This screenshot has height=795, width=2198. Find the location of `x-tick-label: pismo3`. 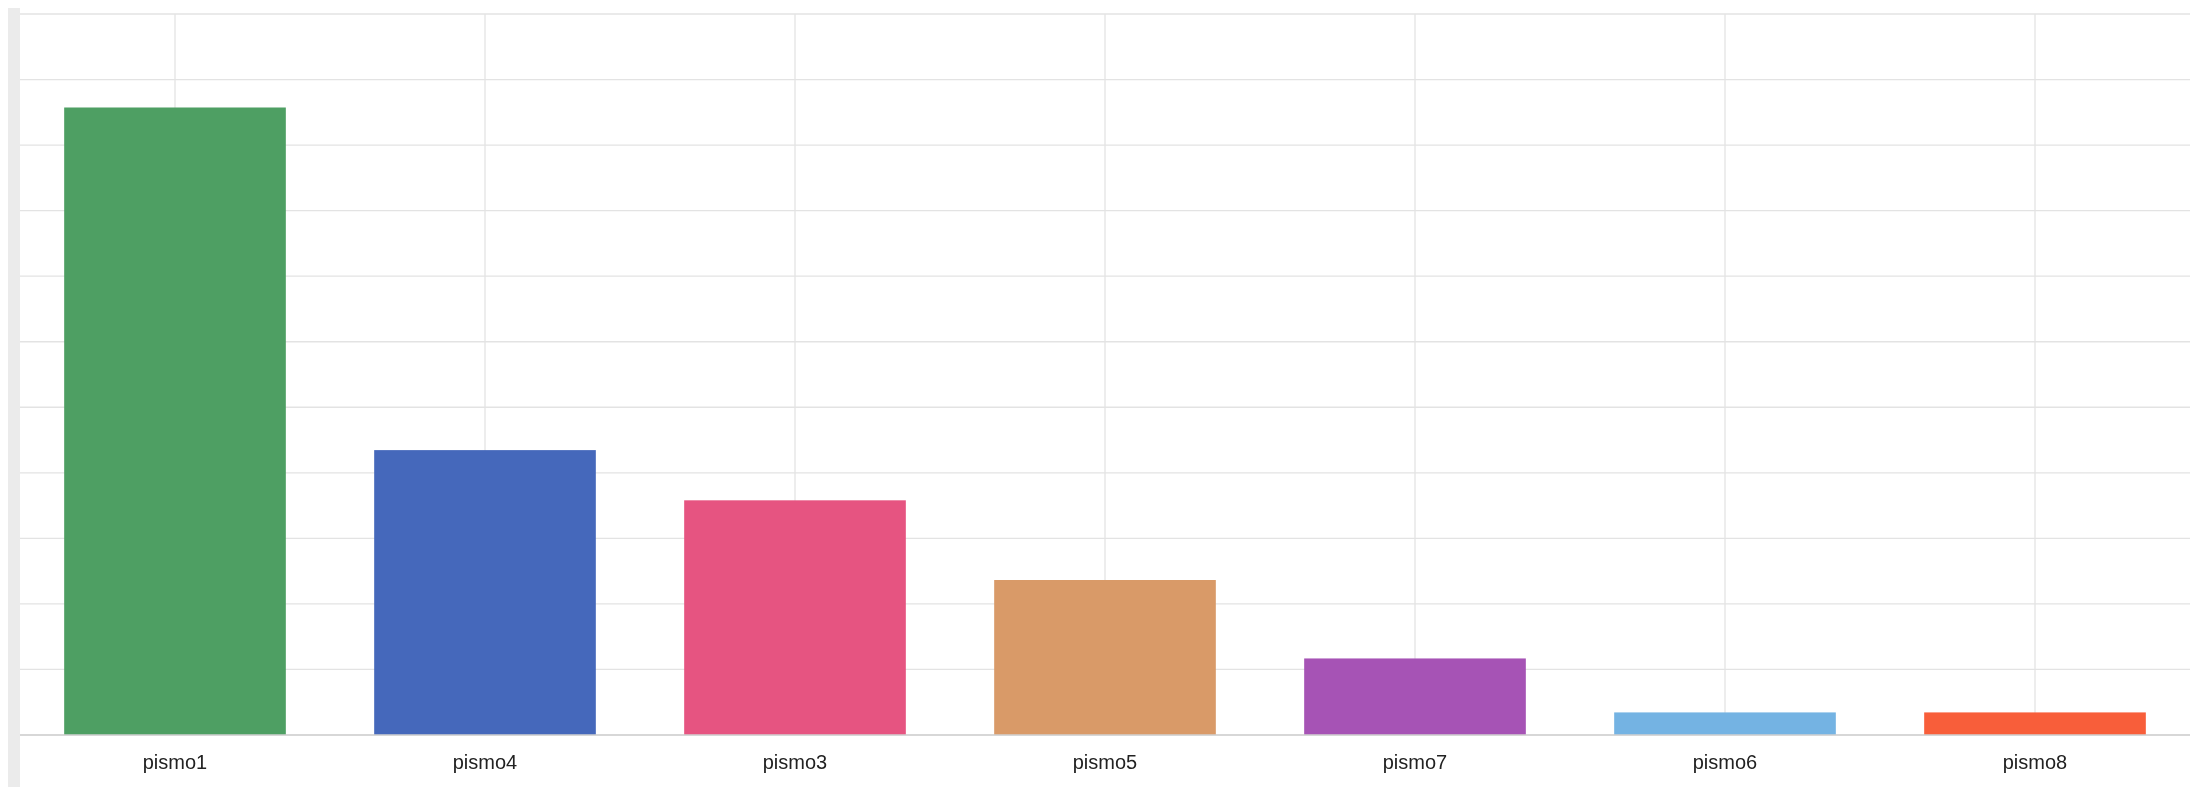

x-tick-label: pismo3 is located at coordinates (795, 762).